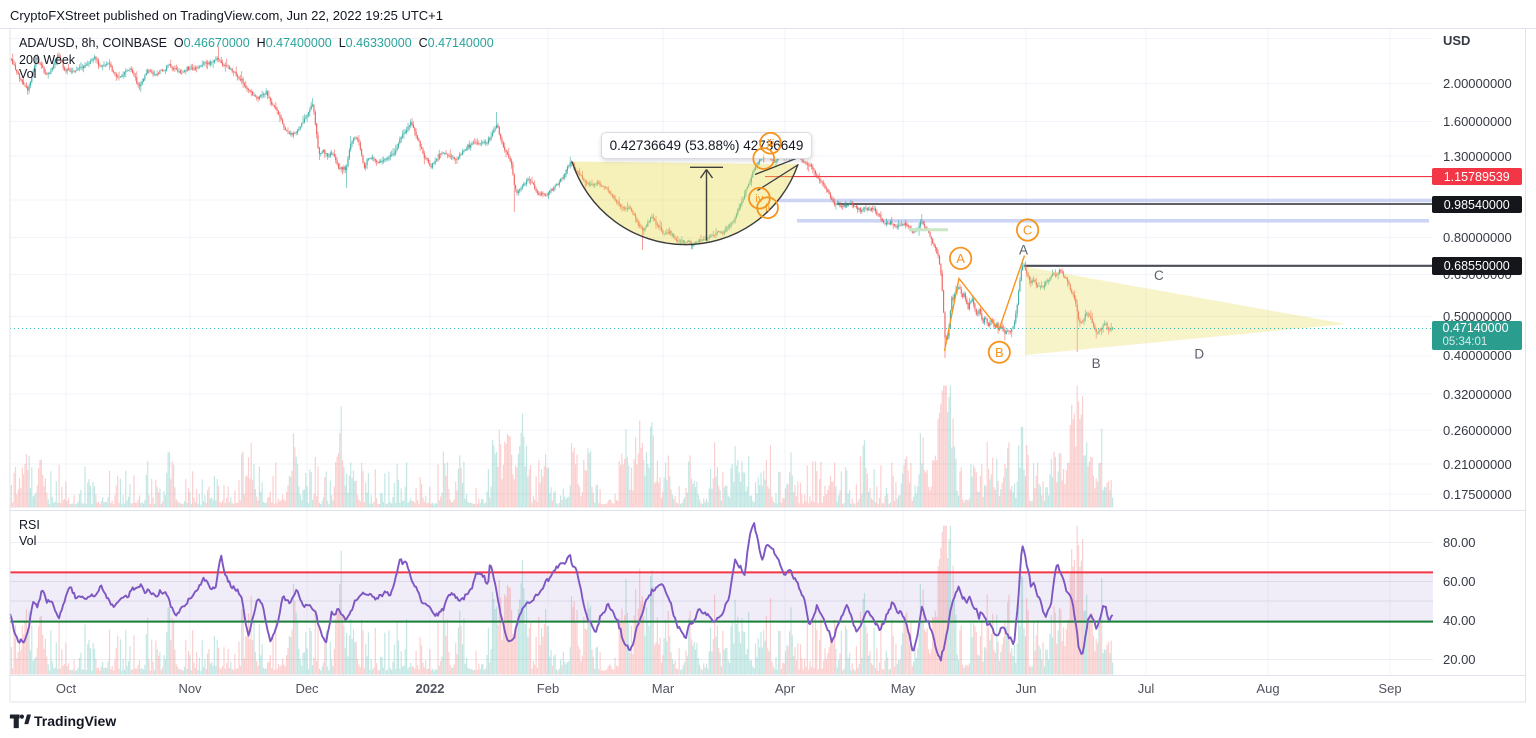 The height and width of the screenshot is (738, 1536). What do you see at coordinates (1199, 354) in the screenshot?
I see `svg-text: D` at bounding box center [1199, 354].